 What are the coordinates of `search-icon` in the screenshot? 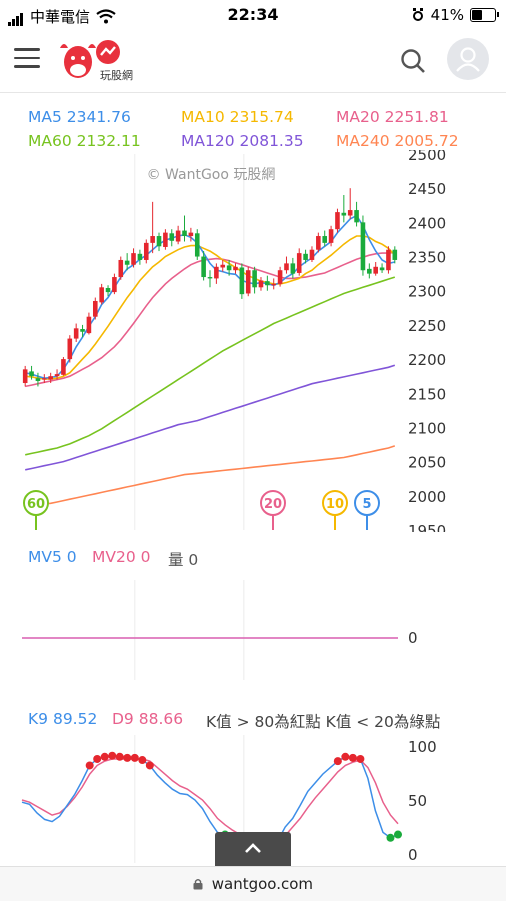 It's located at (413, 61).